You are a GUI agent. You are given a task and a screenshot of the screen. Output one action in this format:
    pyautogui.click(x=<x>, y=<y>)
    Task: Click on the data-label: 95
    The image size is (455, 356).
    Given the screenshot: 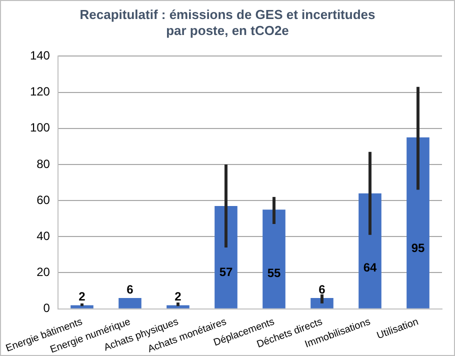 What is the action you would take?
    pyautogui.click(x=418, y=247)
    